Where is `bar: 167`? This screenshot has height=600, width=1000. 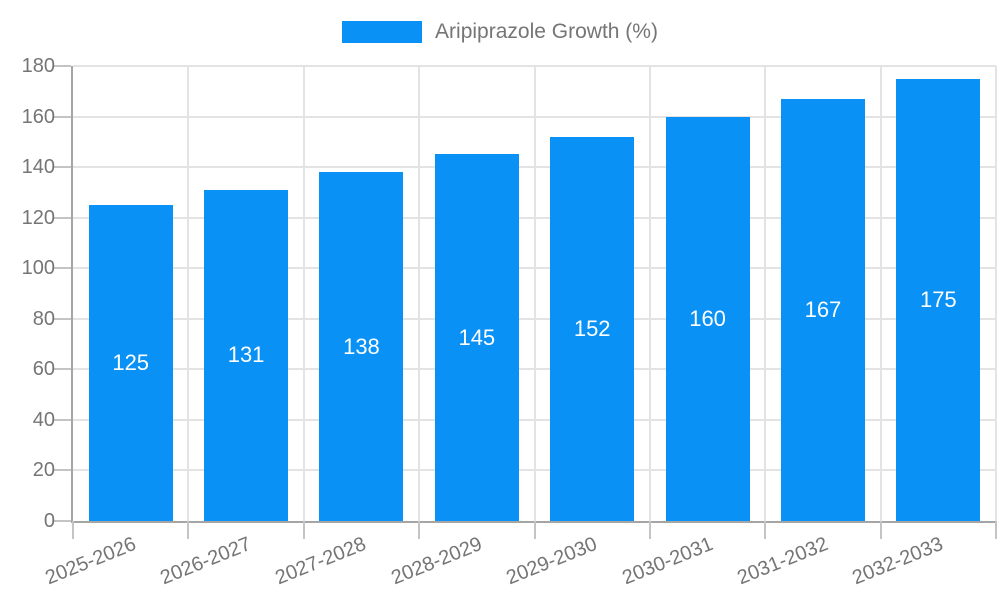
bar: 167 is located at coordinates (822, 309).